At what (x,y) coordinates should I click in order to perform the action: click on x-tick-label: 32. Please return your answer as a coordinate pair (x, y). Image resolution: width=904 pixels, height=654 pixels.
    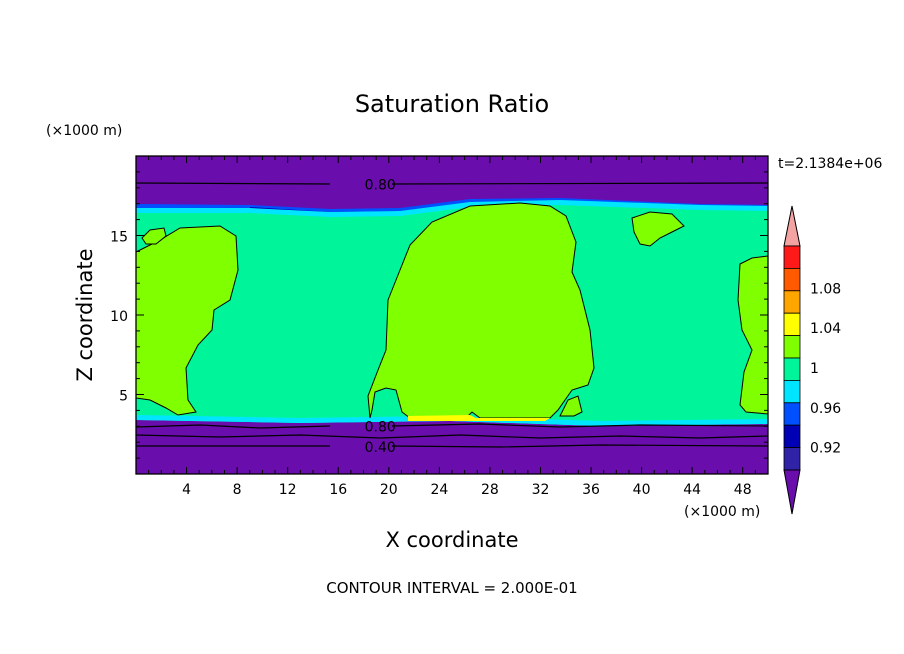
    Looking at the image, I should click on (541, 490).